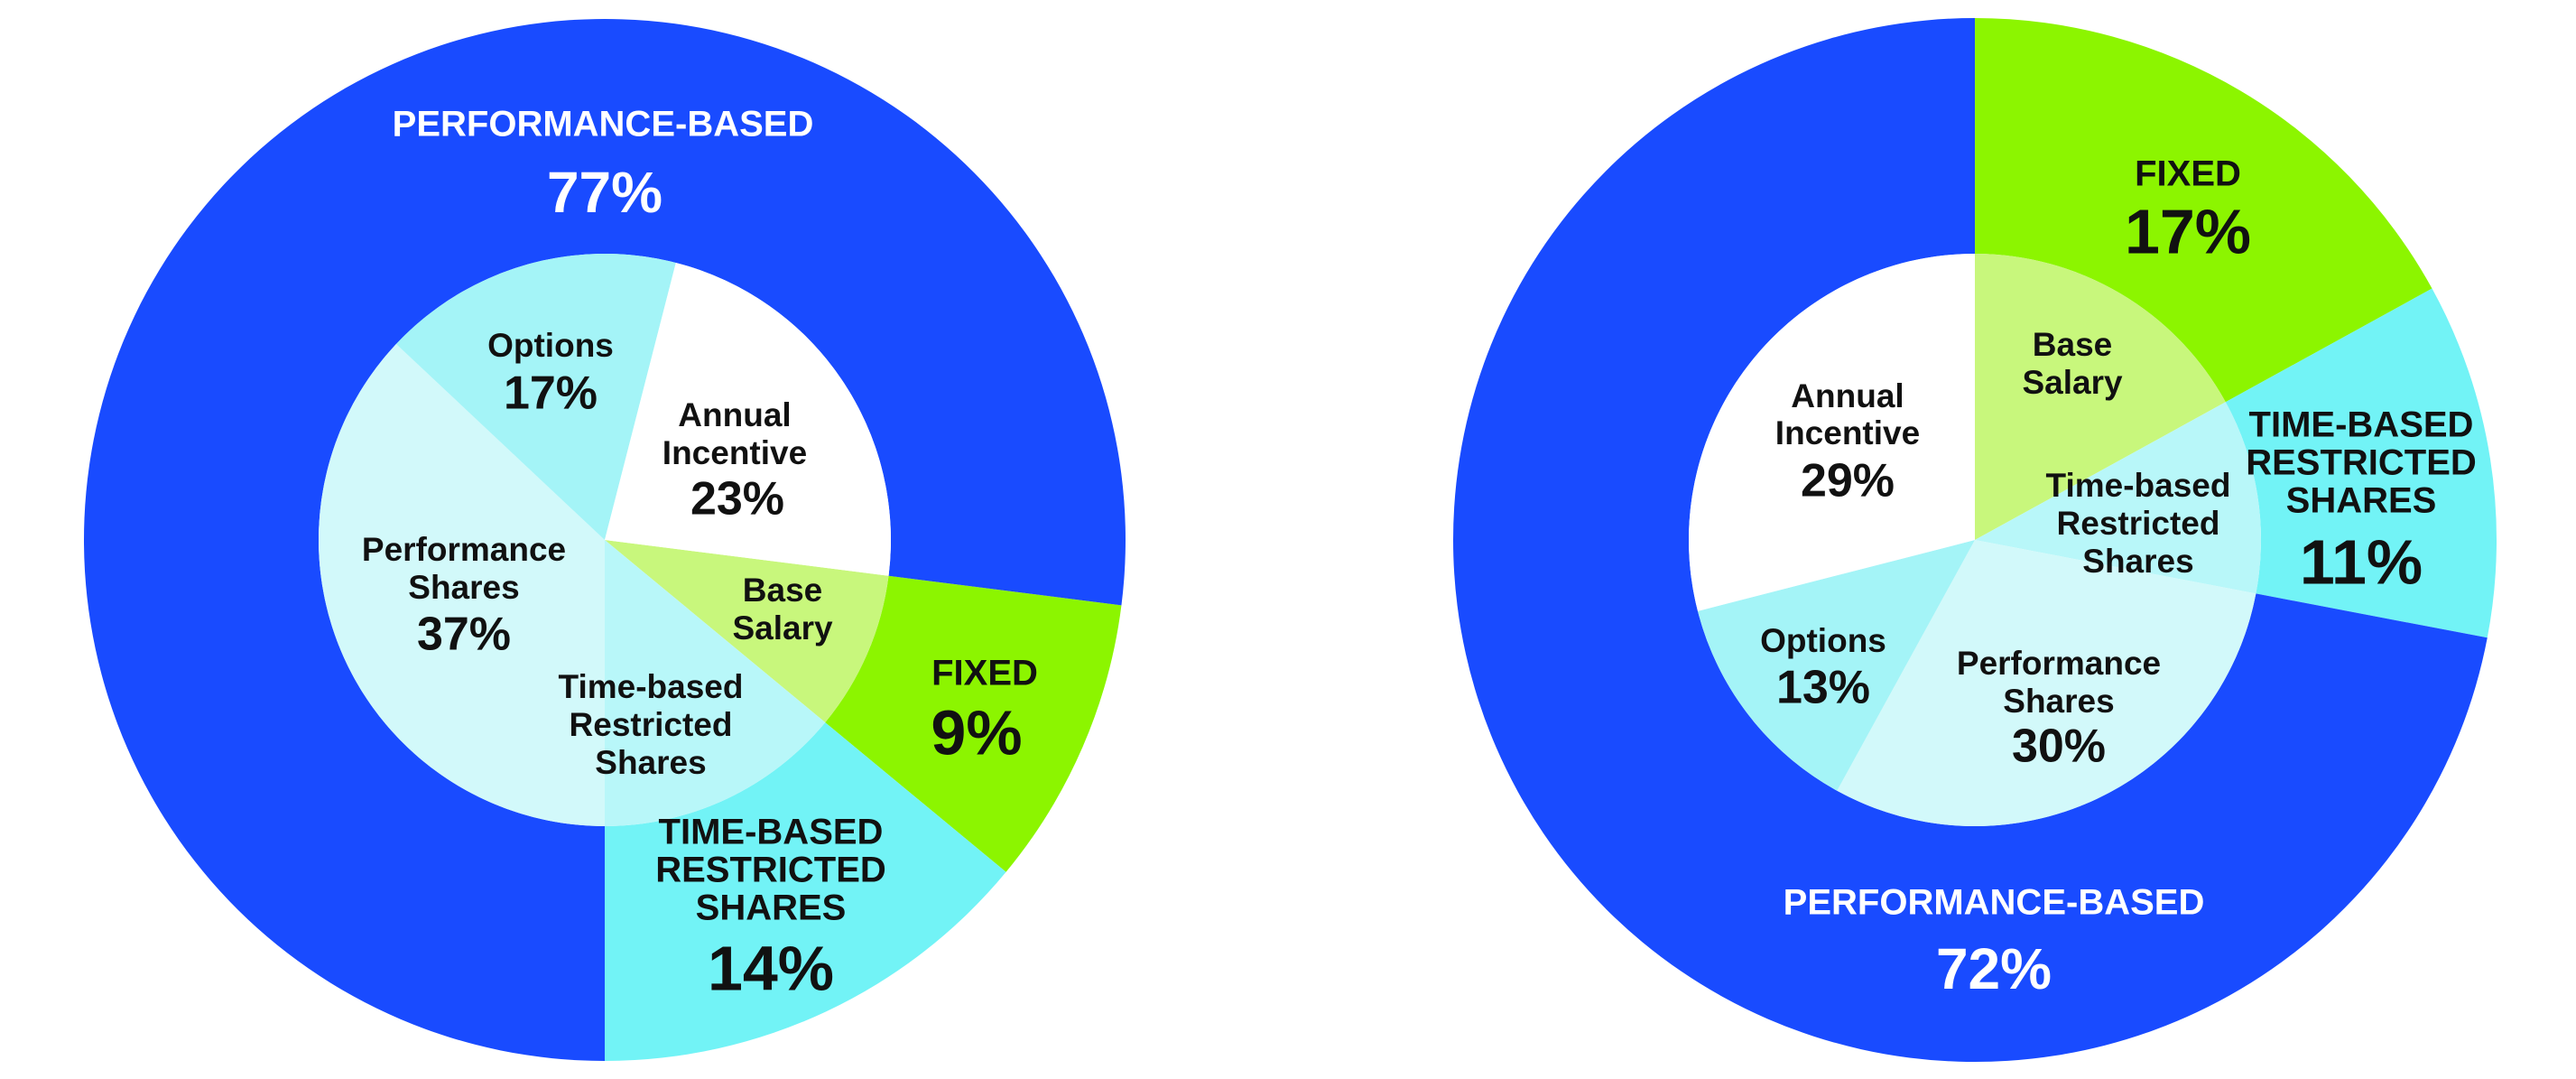  I want to click on left-inner-label-annual-incentive: Annual, so click(734, 415).